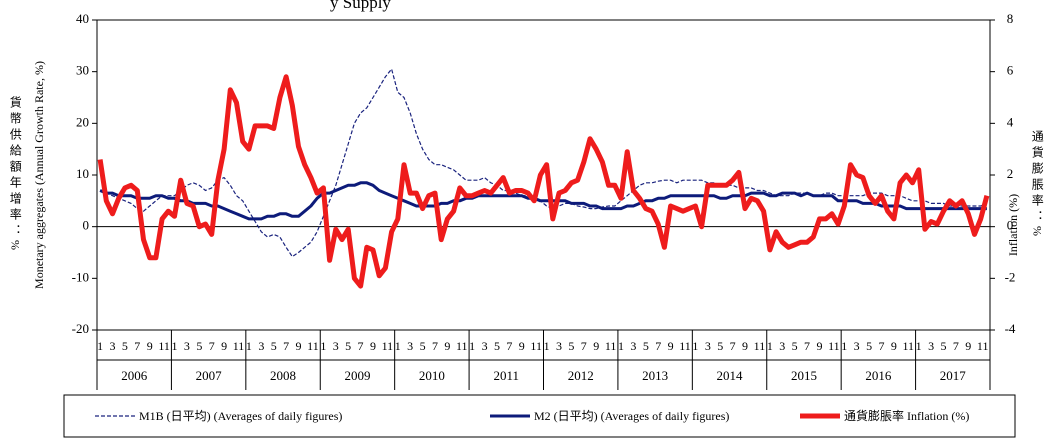  Describe the element at coordinates (240, 416) in the screenshot. I see `legend-label: M1B (日平均) (Averages of daily figures)` at that location.